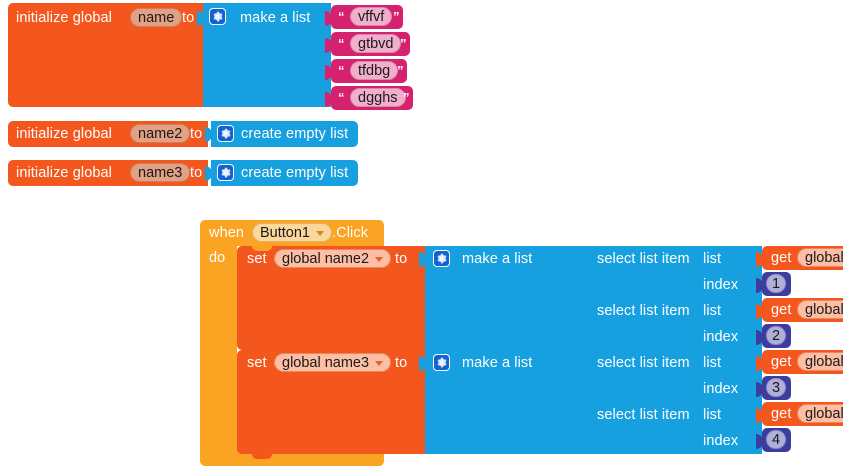  What do you see at coordinates (371, 16) in the screenshot?
I see `text-string-field: vffvf` at bounding box center [371, 16].